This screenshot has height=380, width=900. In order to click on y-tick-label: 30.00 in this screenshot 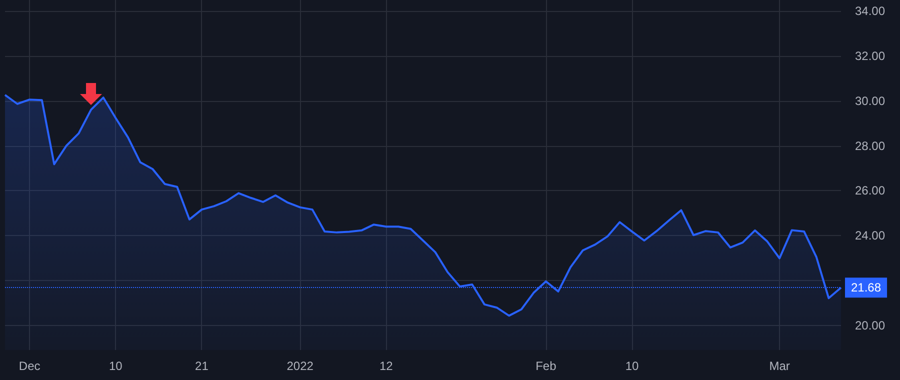, I will do `click(870, 101)`.